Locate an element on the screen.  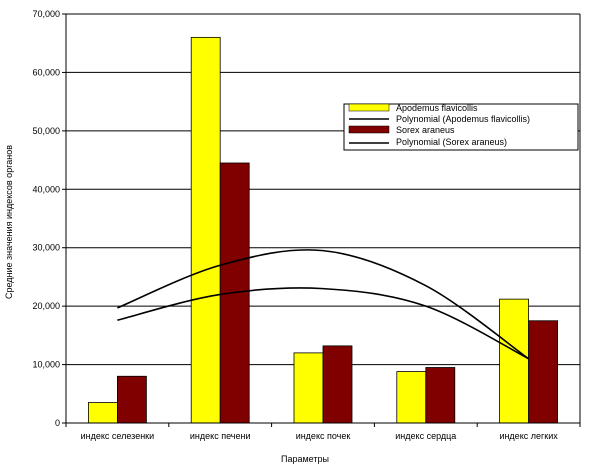
y-tick-label: 20,000 is located at coordinates (46, 306).